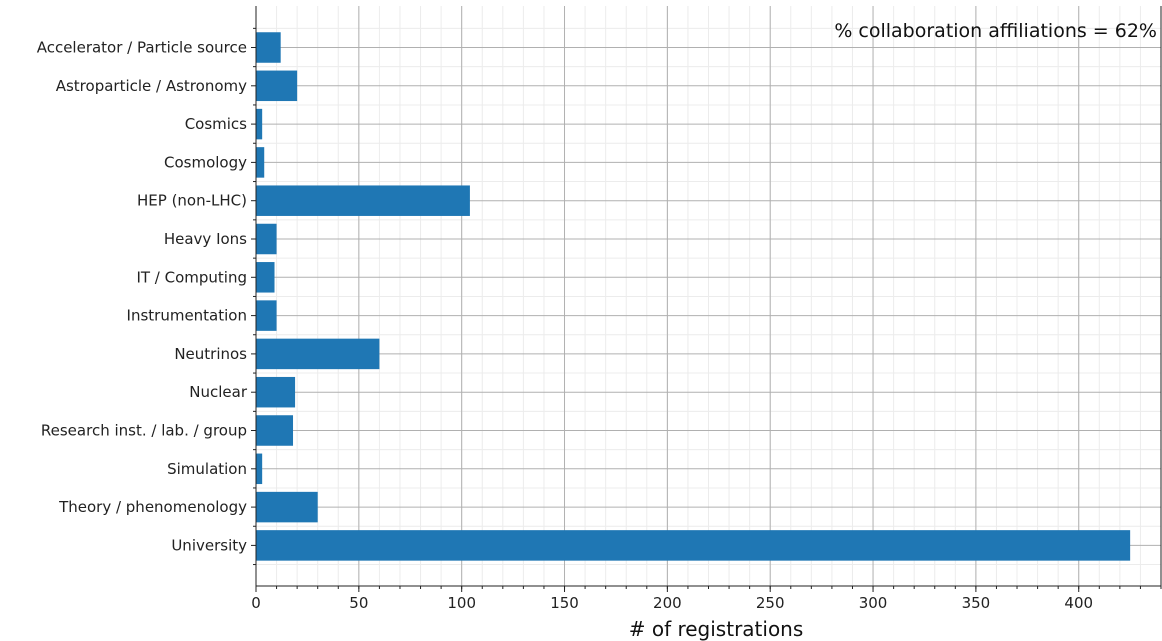  What do you see at coordinates (205, 239) in the screenshot?
I see `y-tick-label: Heavy Ions` at bounding box center [205, 239].